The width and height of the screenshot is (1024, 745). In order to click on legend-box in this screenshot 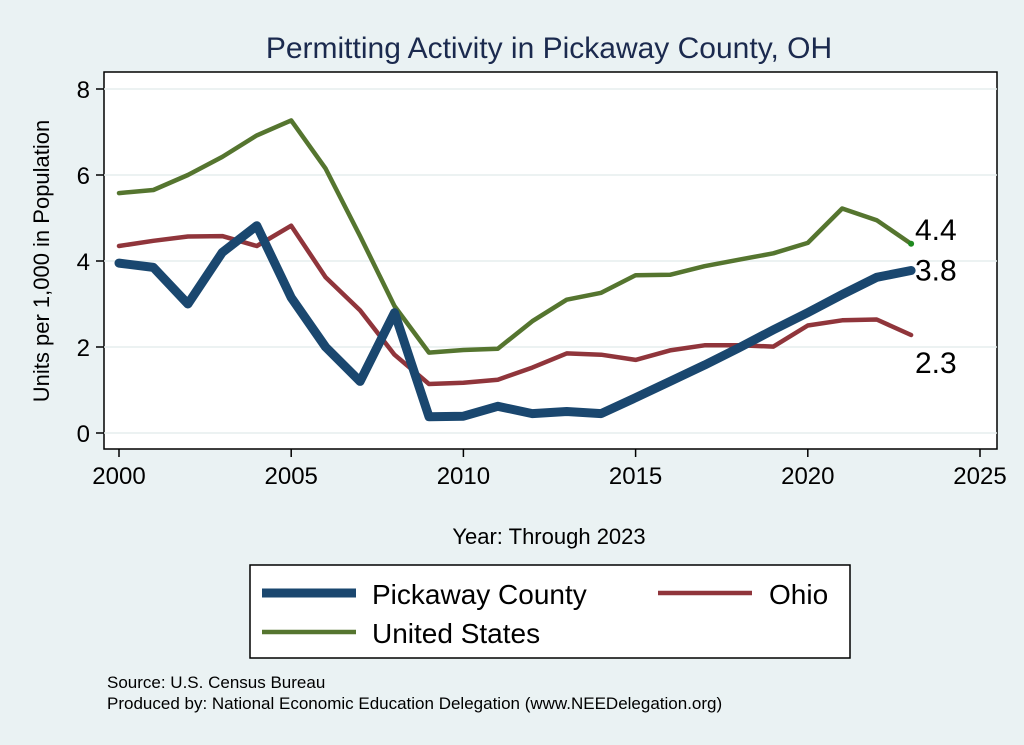, I will do `click(550, 611)`.